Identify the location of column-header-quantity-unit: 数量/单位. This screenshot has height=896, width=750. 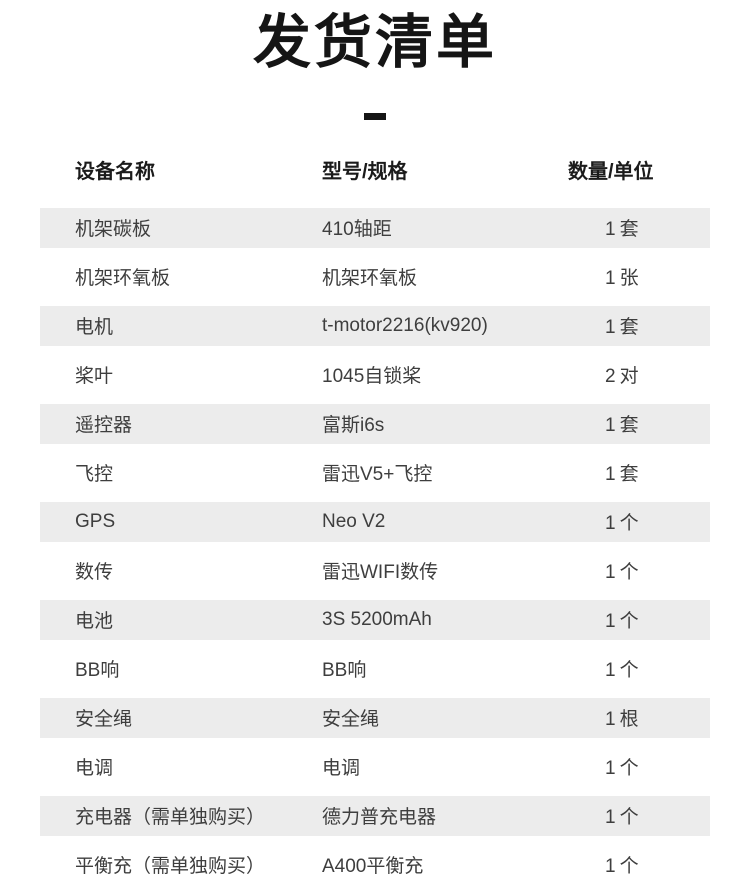
(611, 172).